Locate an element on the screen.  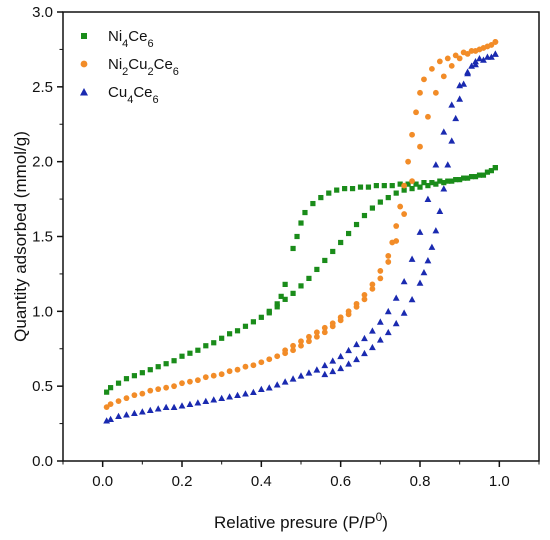
x-tick-label: 0.4 is located at coordinates (261, 481).